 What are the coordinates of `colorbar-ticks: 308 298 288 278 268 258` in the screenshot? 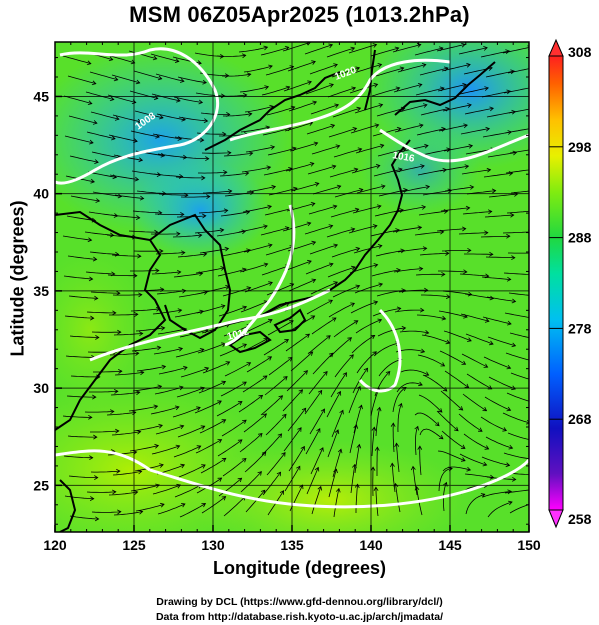 It's located at (570, 285).